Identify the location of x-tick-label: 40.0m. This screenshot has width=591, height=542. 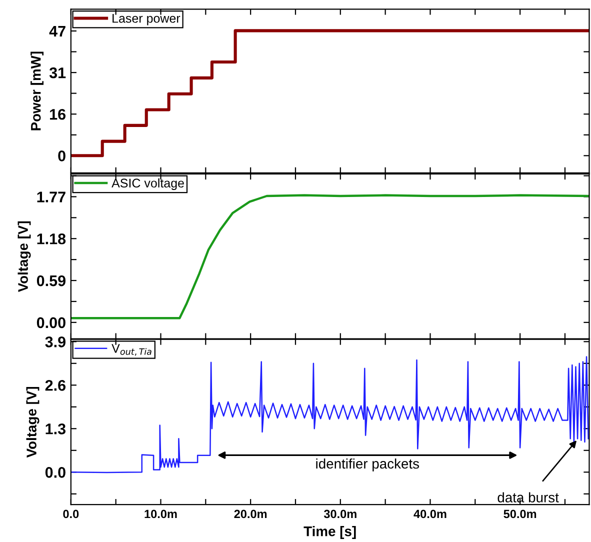
(430, 514).